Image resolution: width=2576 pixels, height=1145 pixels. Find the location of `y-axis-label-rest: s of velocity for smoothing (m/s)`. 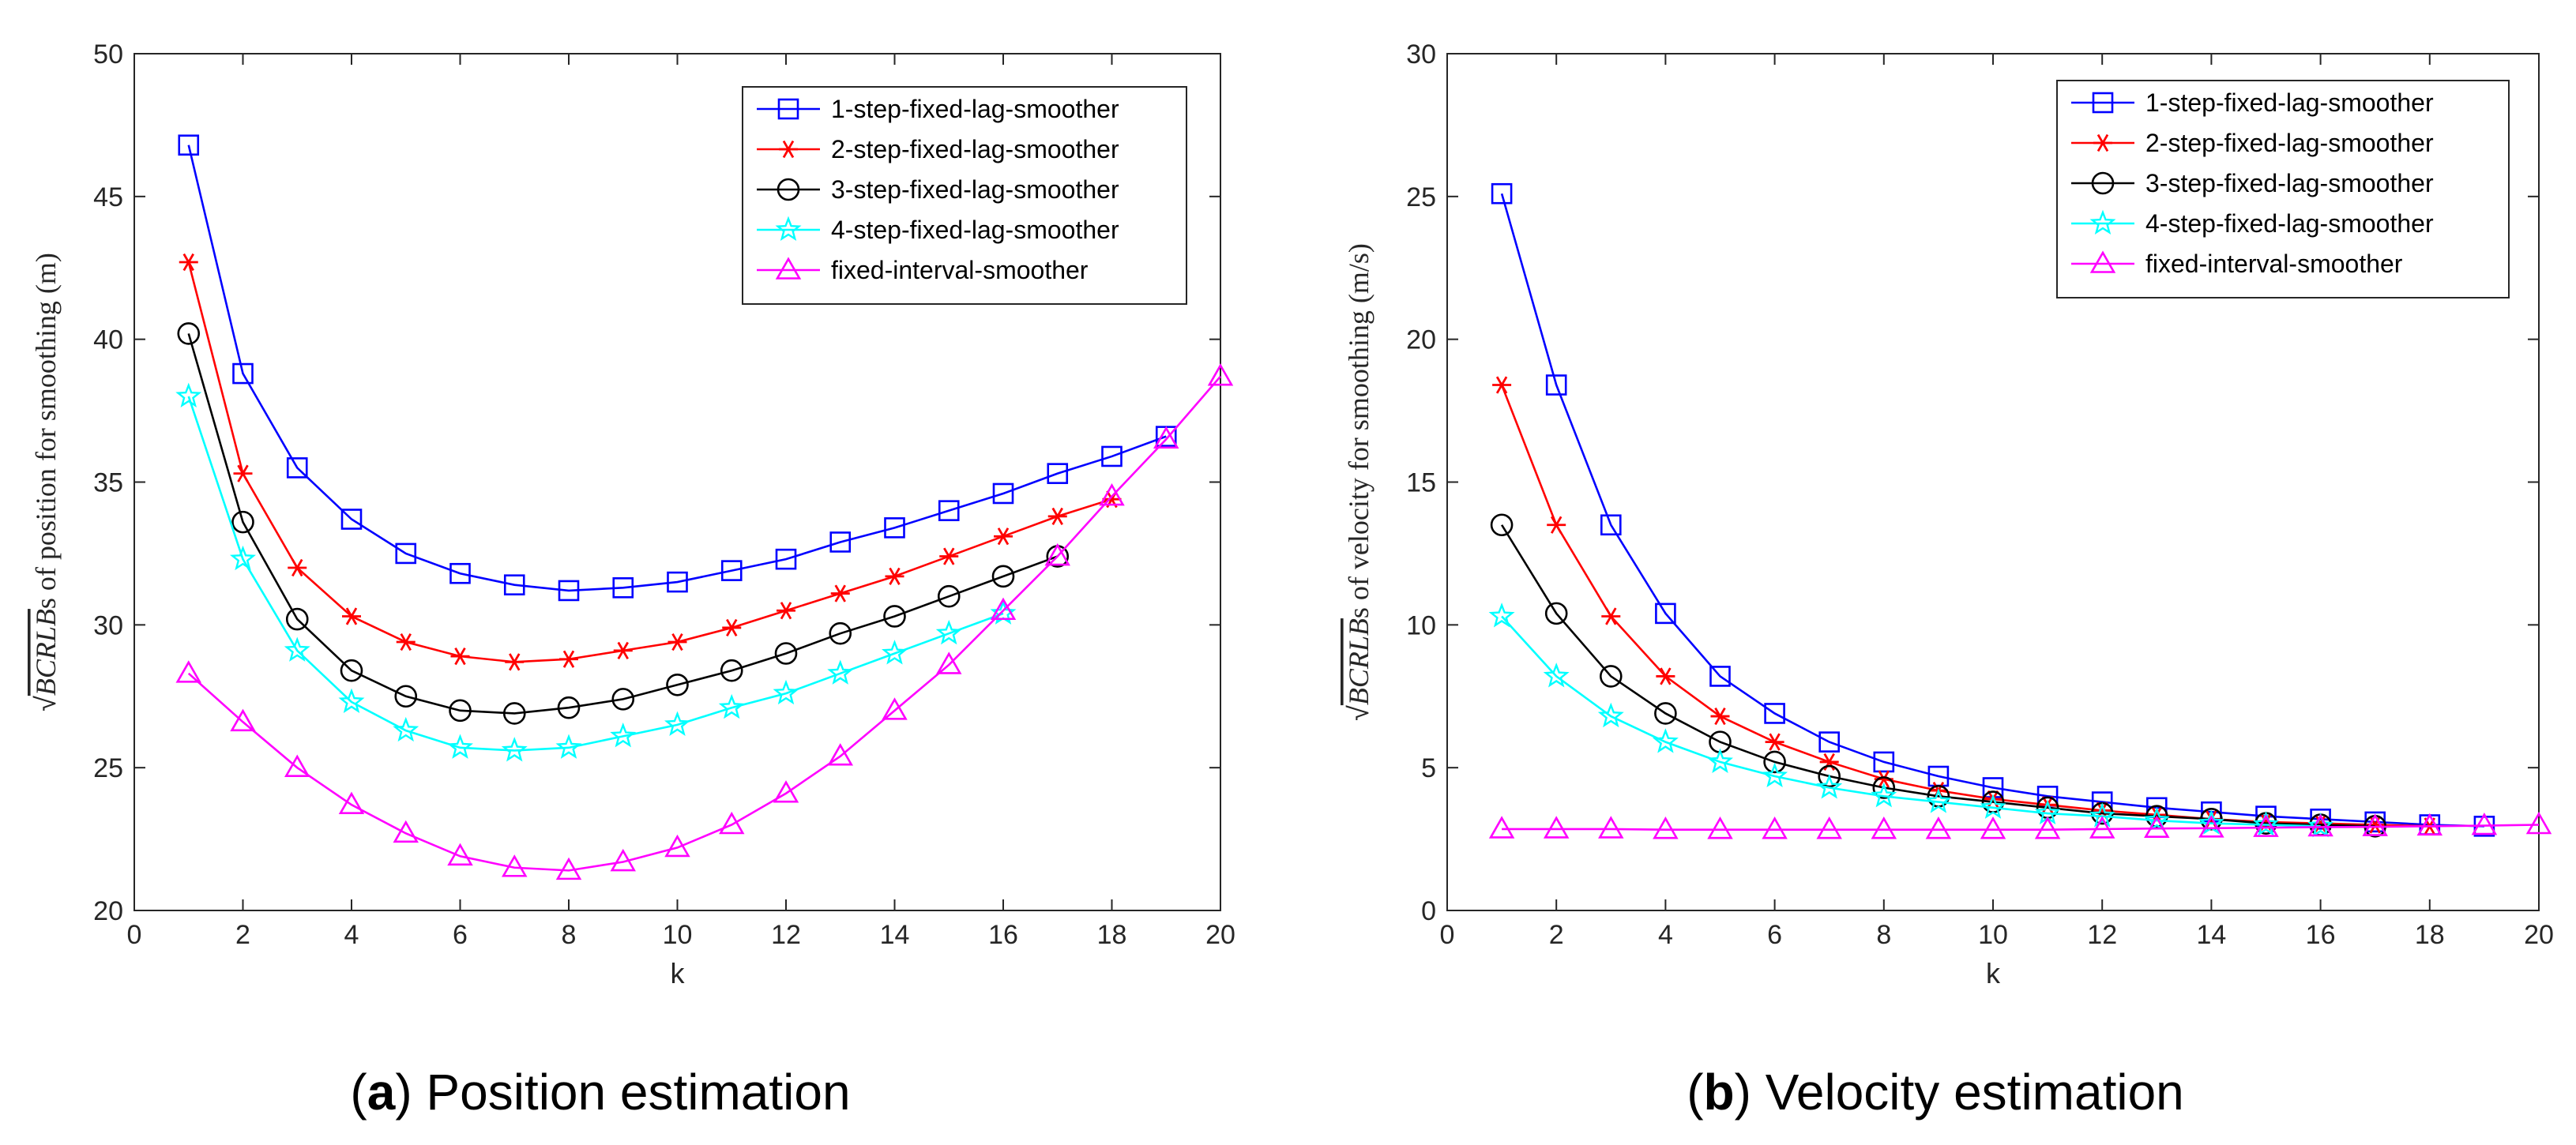

y-axis-label-rest: s of velocity for smoothing (m/s) is located at coordinates (1359, 431).